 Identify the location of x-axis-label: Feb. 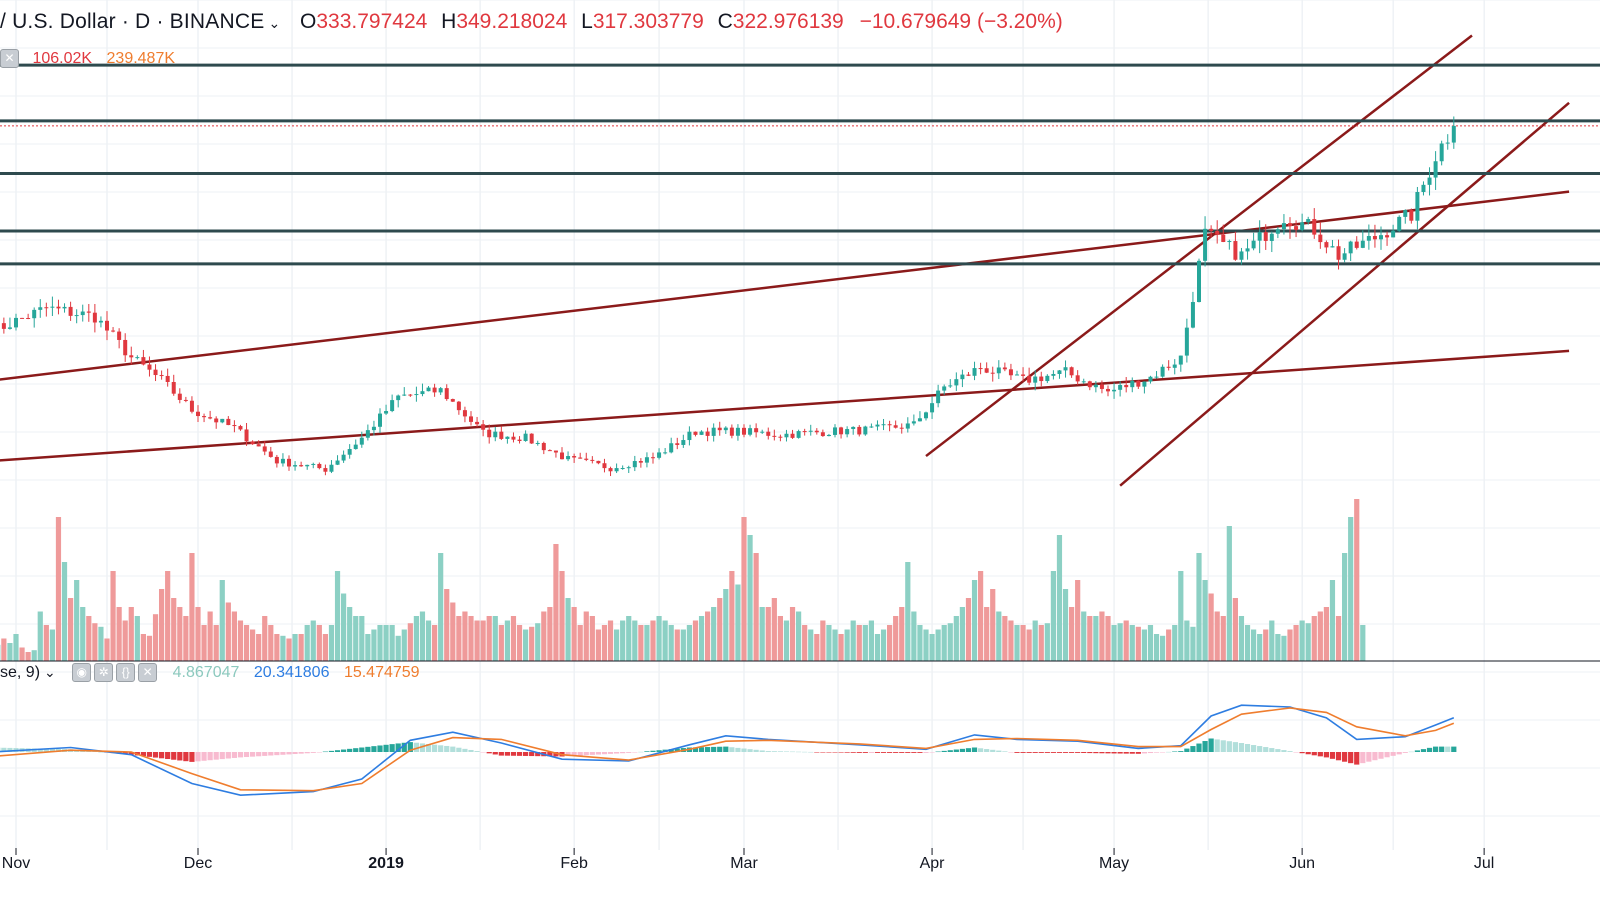
(574, 863).